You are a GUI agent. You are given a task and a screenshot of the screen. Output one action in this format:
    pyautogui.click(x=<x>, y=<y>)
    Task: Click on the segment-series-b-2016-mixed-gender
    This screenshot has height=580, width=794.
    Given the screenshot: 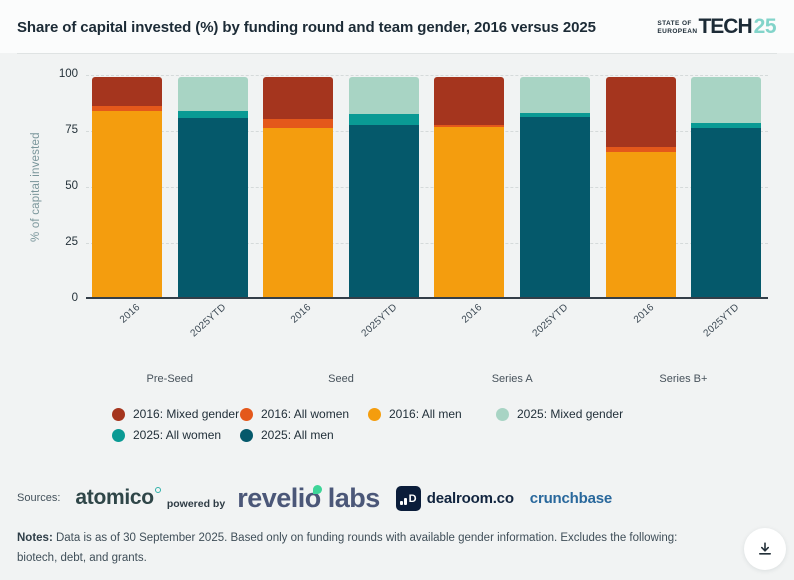 What is the action you would take?
    pyautogui.click(x=640, y=112)
    